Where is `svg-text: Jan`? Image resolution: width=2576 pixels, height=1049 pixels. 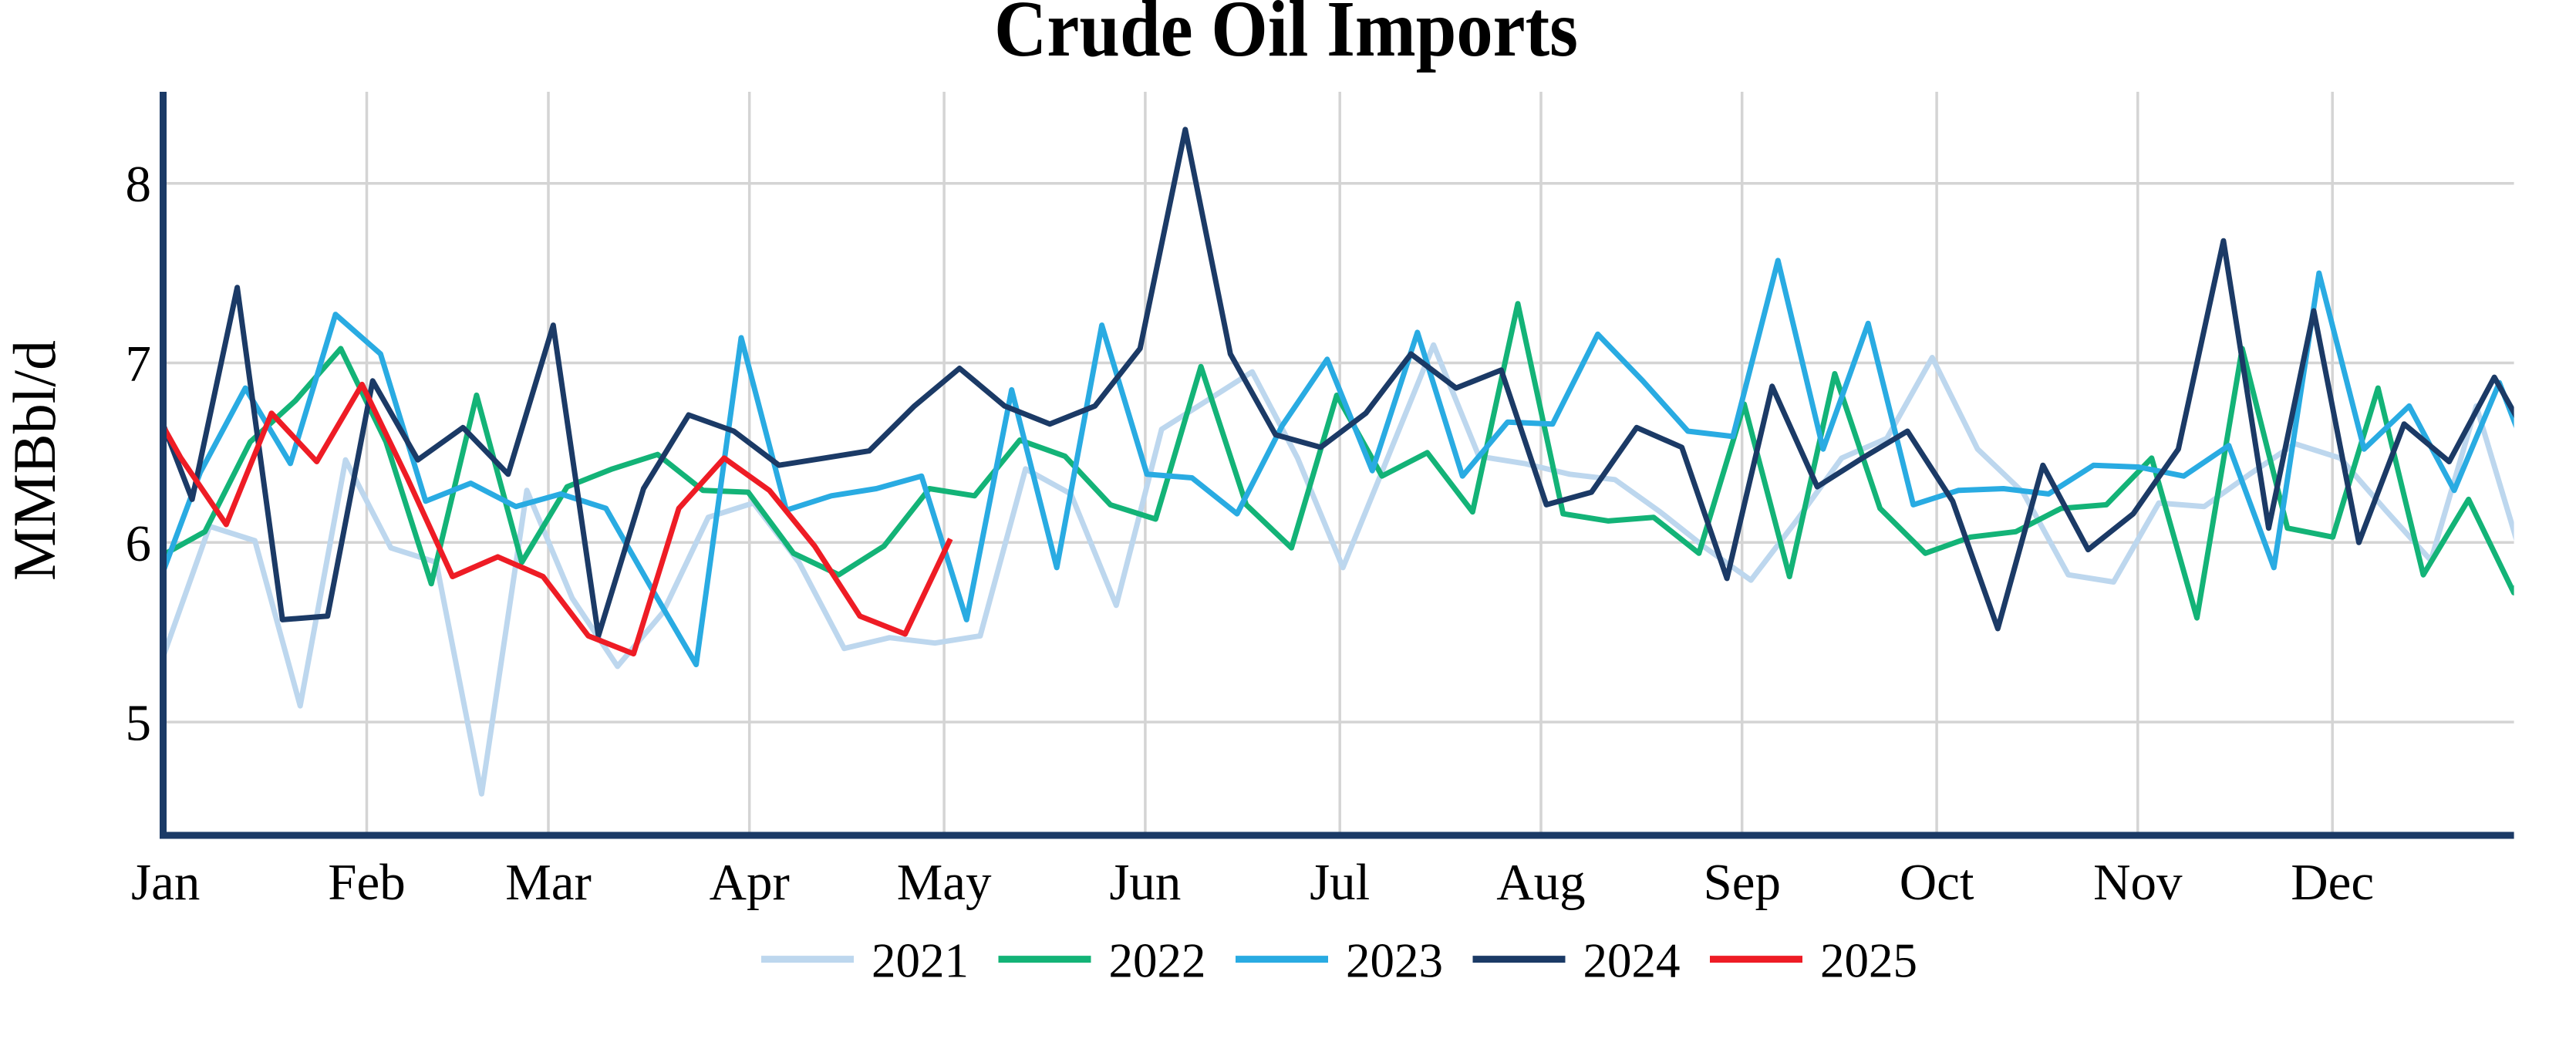 svg-text: Jan is located at coordinates (165, 882).